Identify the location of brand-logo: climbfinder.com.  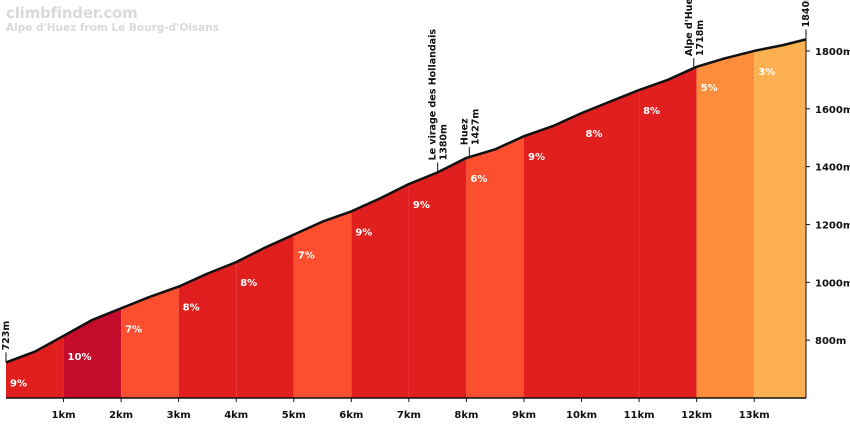
(72, 13).